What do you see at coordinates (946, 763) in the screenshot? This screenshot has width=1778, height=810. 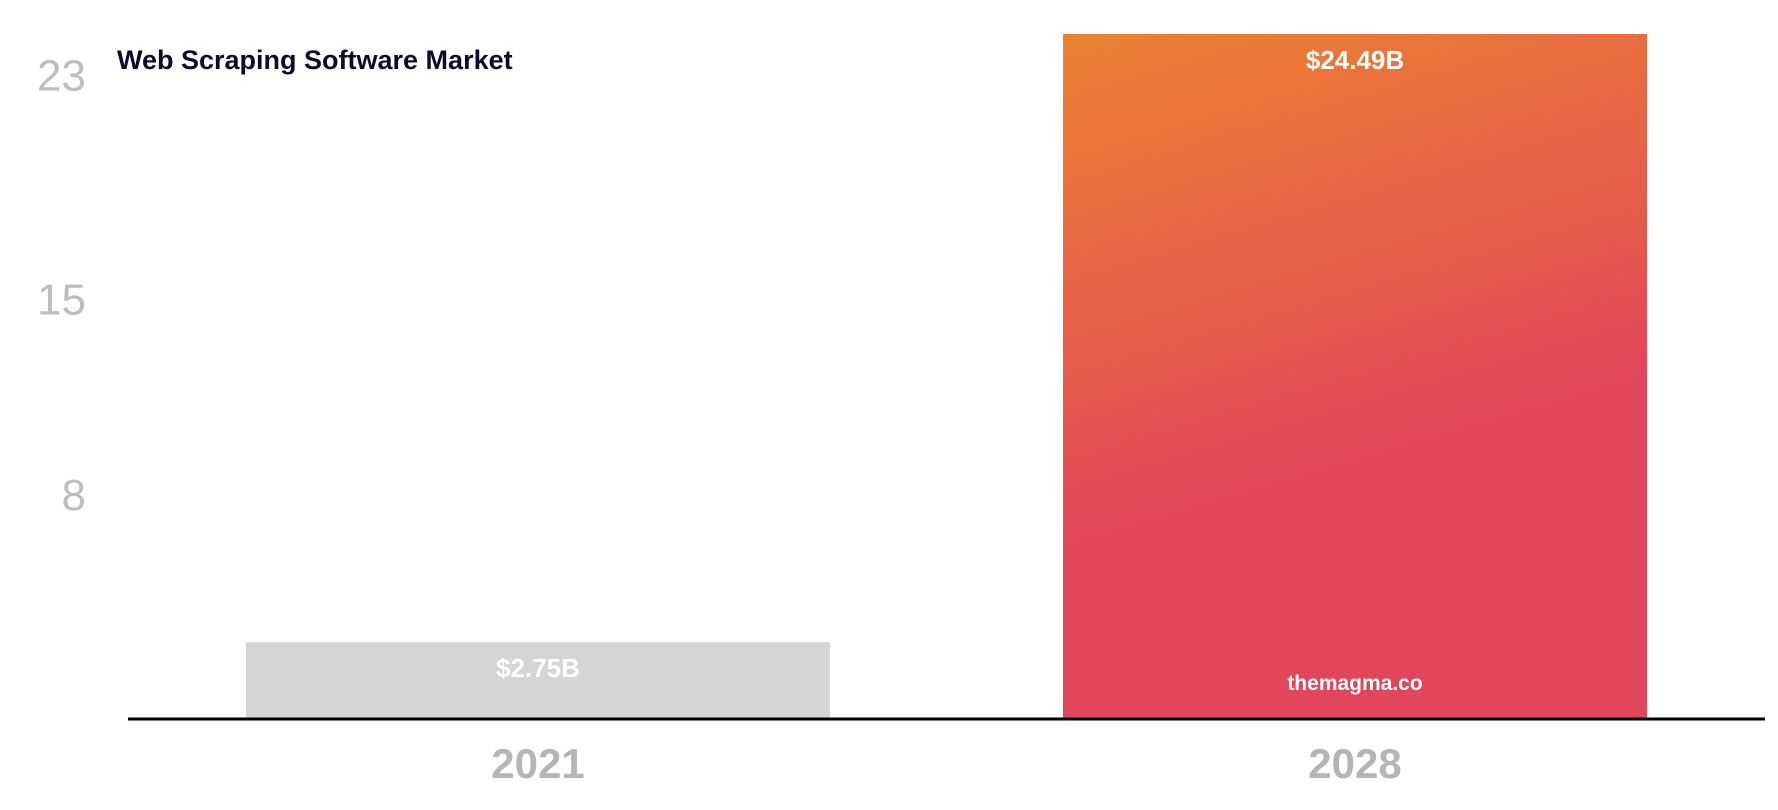 I see `x-axis-ticks: 2021 2028` at bounding box center [946, 763].